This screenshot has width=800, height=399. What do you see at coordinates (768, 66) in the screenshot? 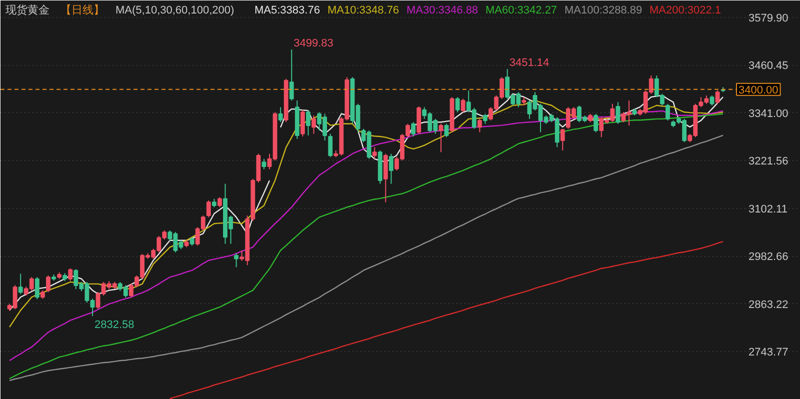
I see `y-tick-label: 3460.45` at bounding box center [768, 66].